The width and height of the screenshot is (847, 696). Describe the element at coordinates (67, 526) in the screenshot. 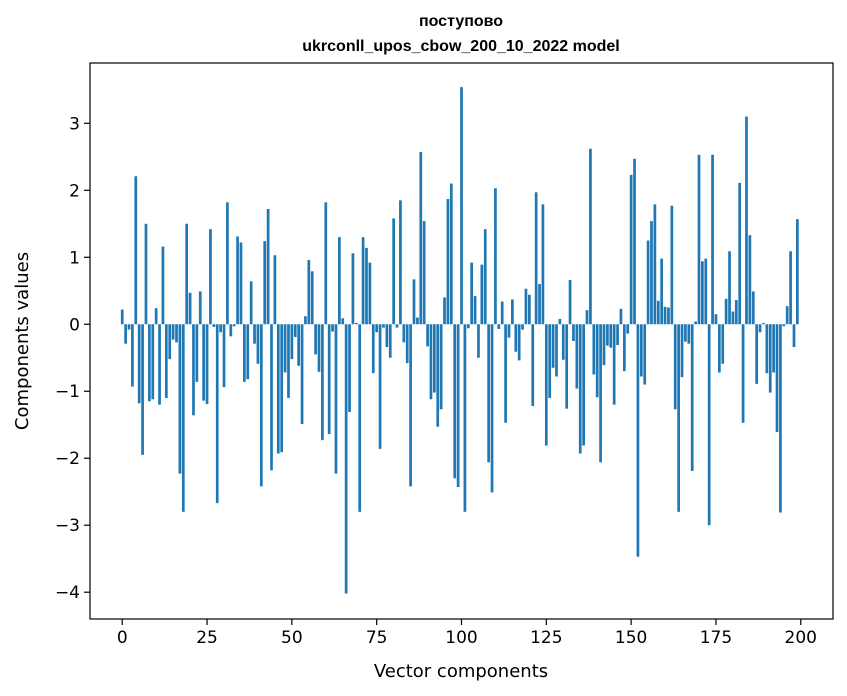

I see `y-tick-label: −3` at that location.